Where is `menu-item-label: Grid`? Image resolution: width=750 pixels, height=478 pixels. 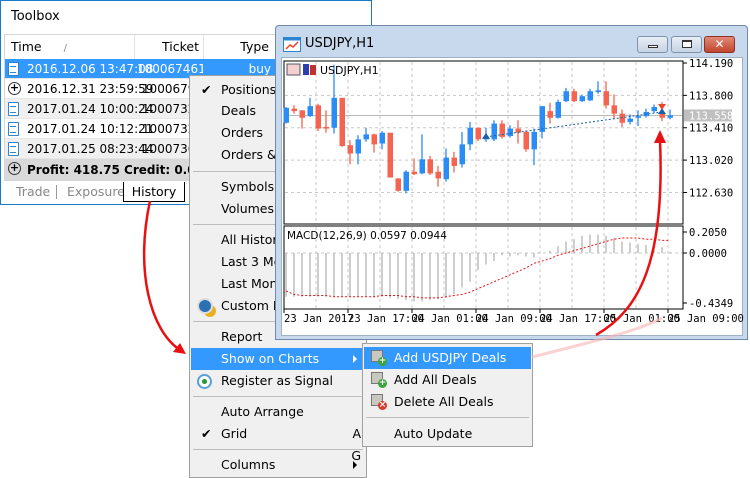 menu-item-label: Grid is located at coordinates (234, 433).